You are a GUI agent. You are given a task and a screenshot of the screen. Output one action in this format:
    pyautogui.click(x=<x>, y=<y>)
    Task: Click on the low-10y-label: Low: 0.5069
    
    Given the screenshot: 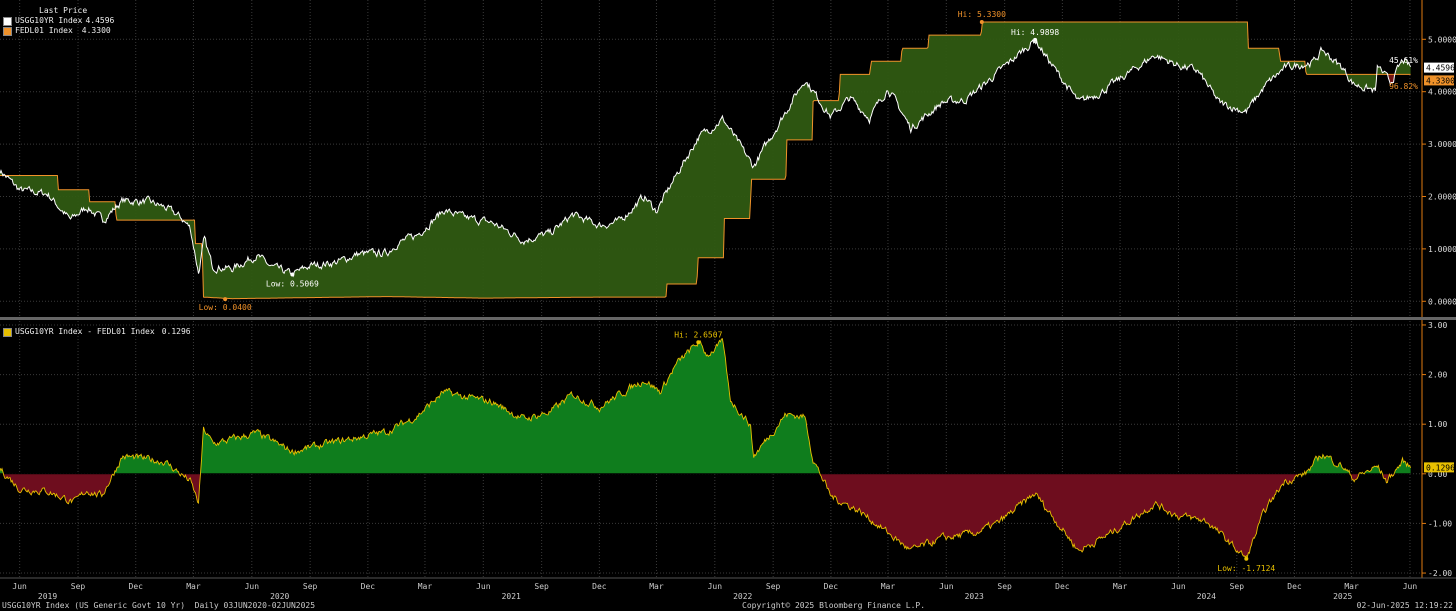 What is the action you would take?
    pyautogui.click(x=292, y=284)
    